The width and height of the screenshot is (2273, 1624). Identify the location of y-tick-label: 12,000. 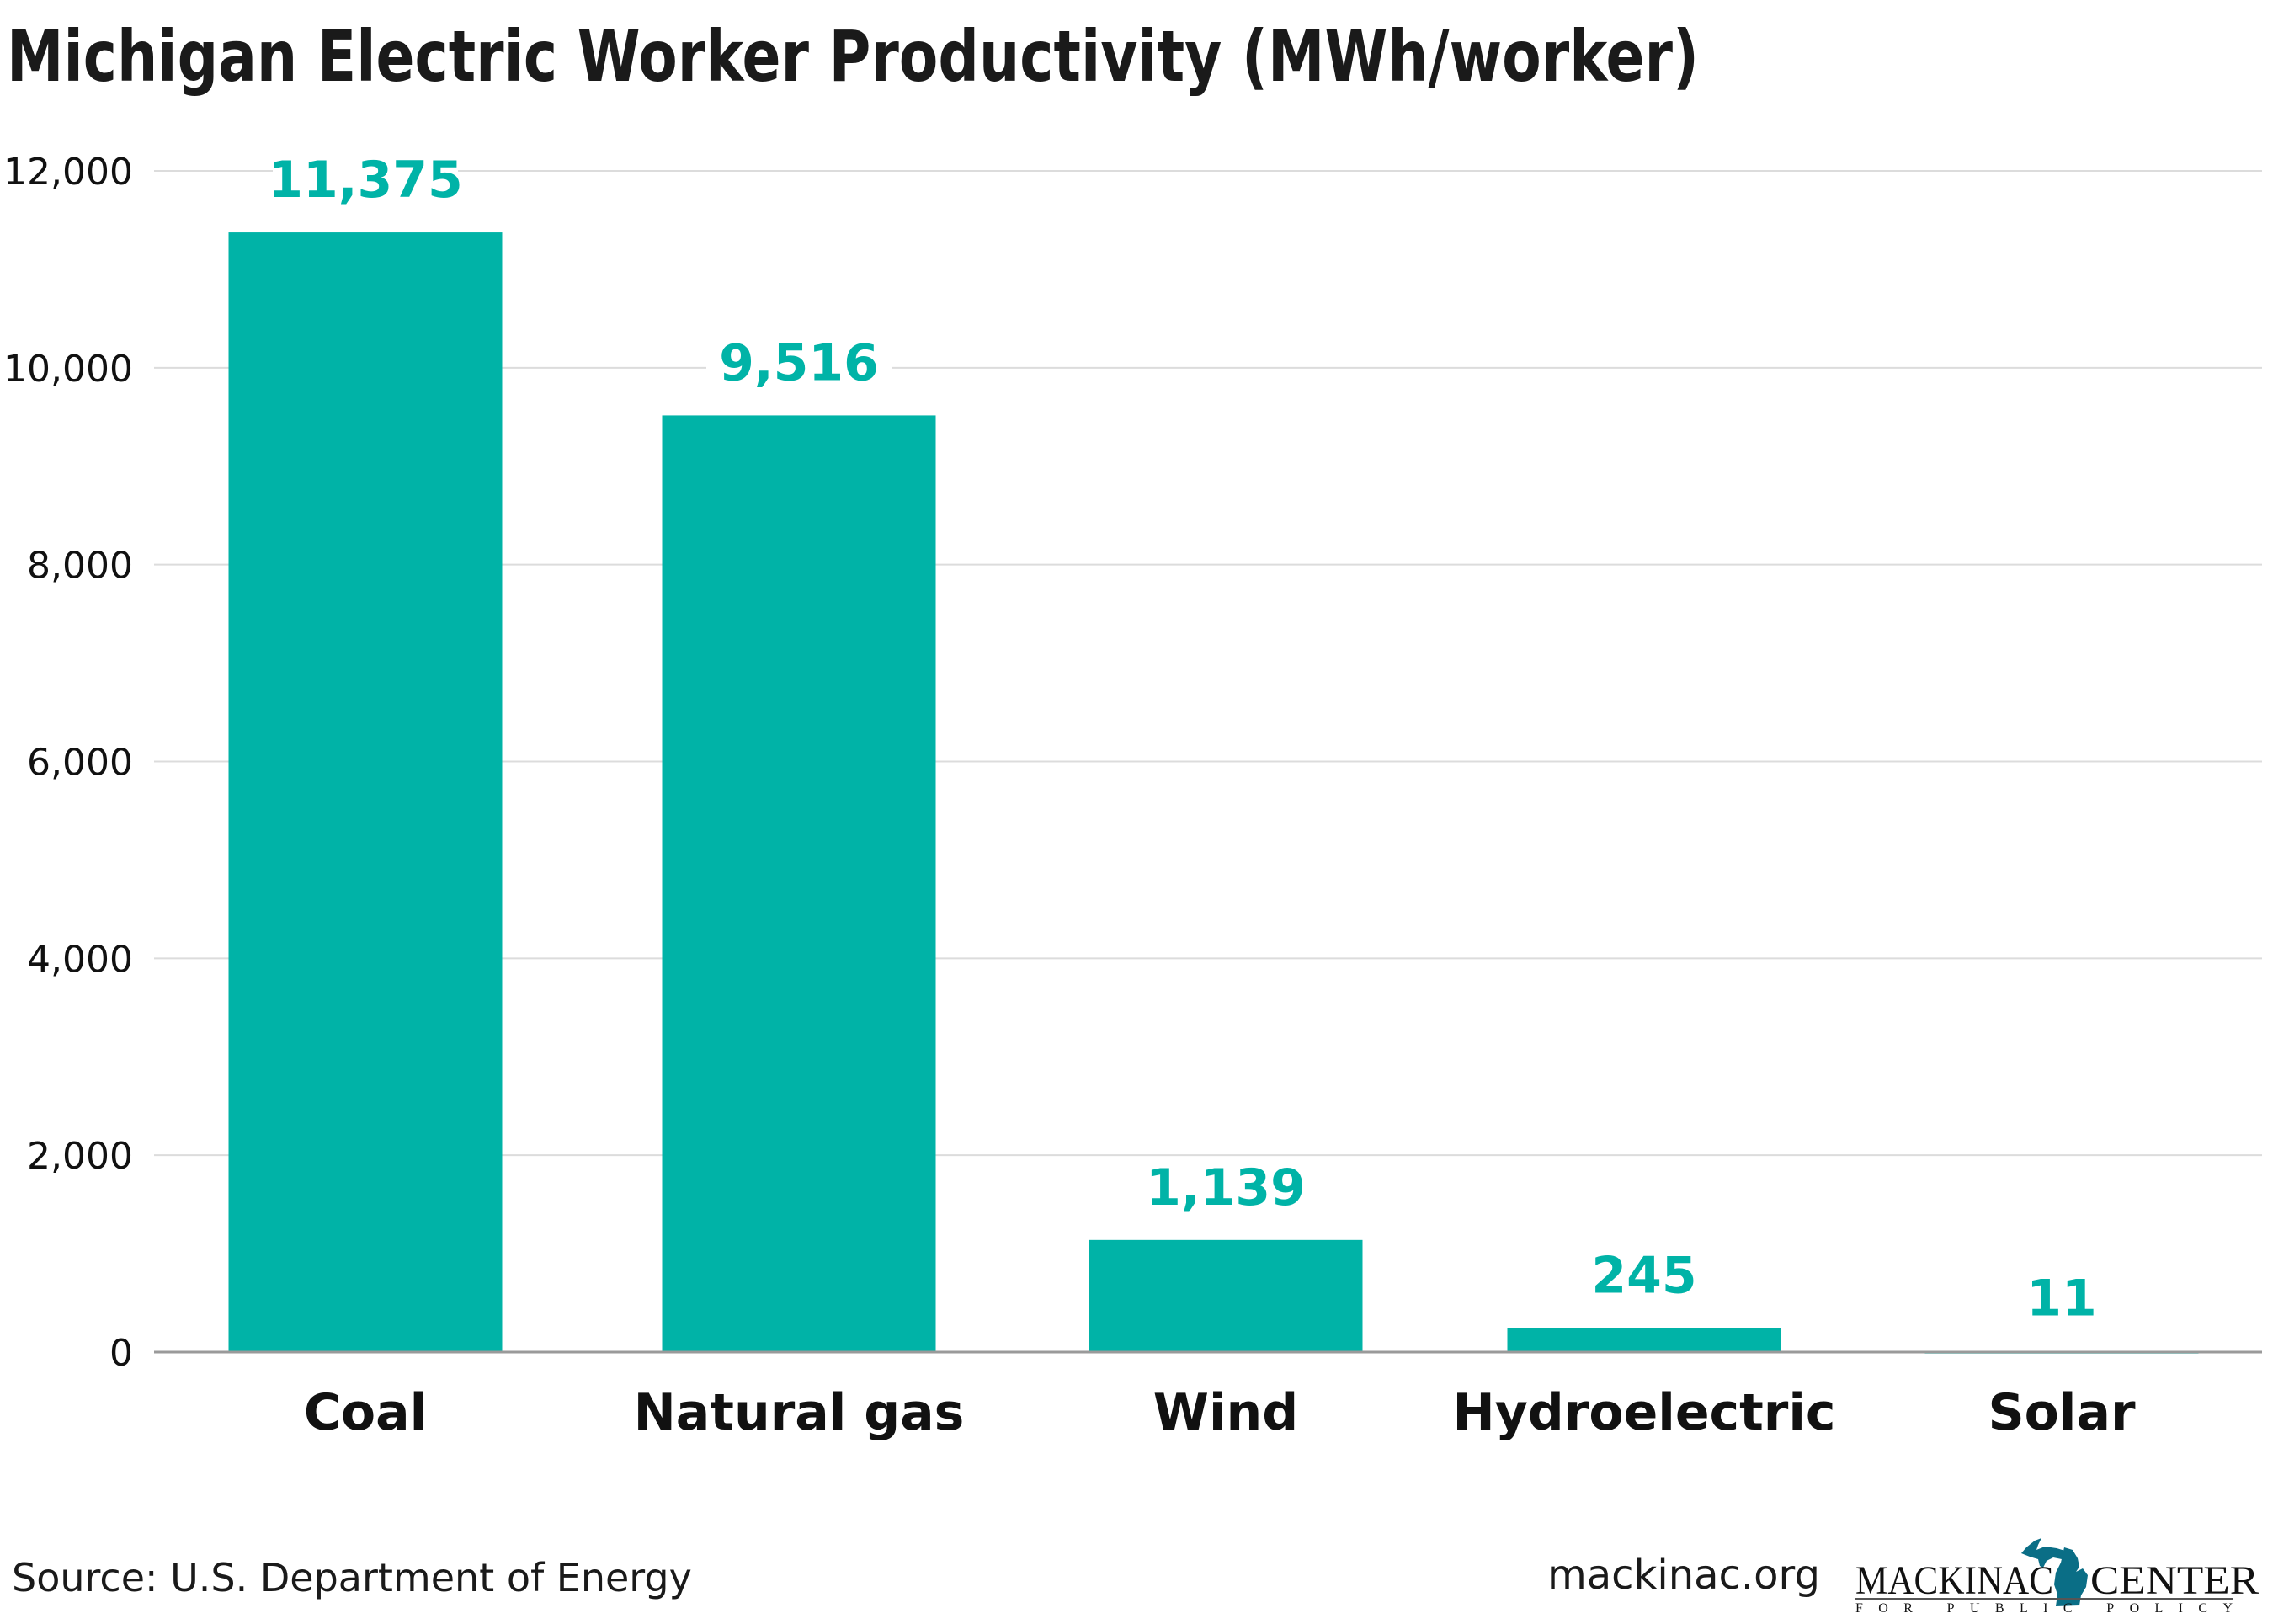
(68, 172).